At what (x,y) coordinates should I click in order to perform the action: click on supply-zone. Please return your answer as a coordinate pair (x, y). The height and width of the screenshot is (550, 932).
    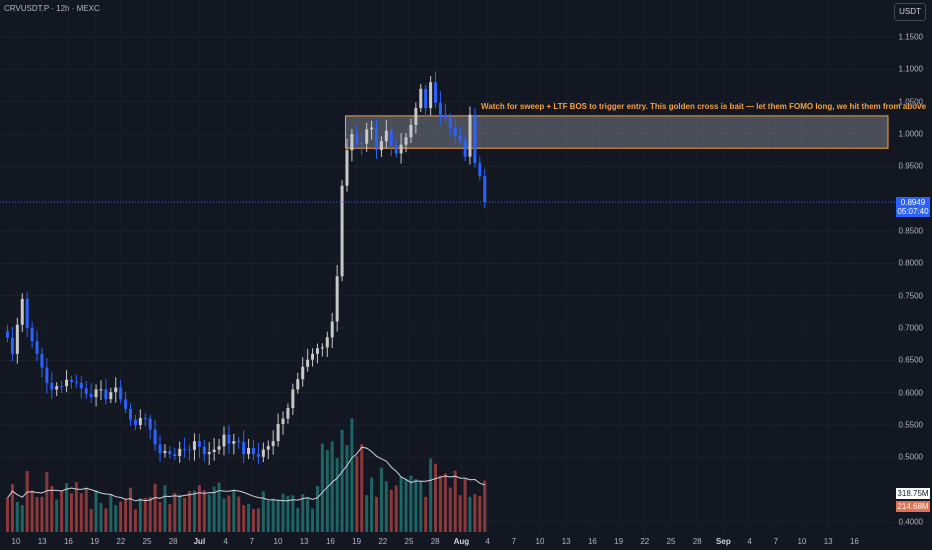
    Looking at the image, I should click on (616, 132).